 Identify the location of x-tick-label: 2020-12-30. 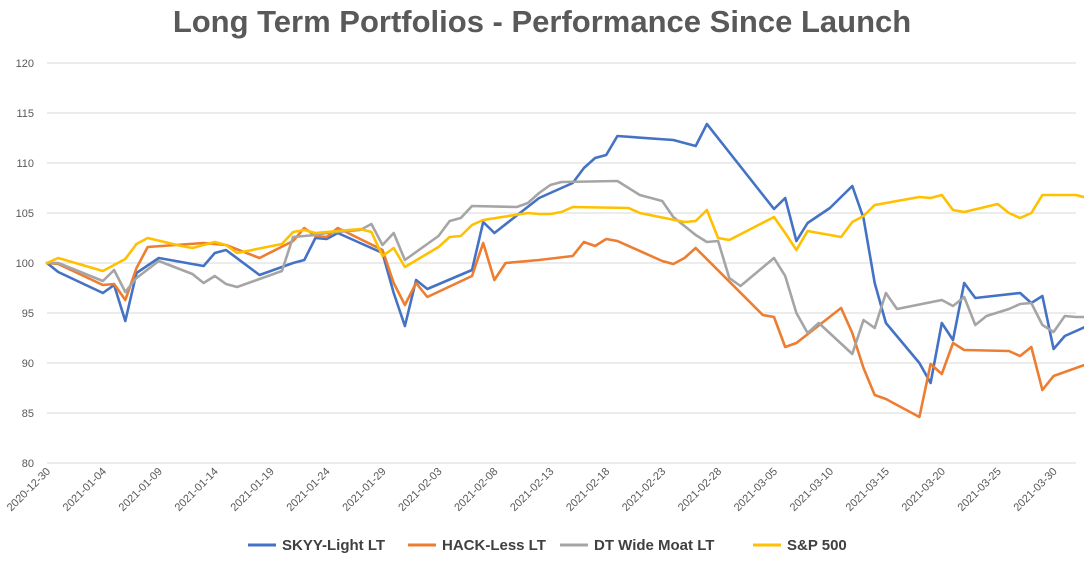
(29, 490).